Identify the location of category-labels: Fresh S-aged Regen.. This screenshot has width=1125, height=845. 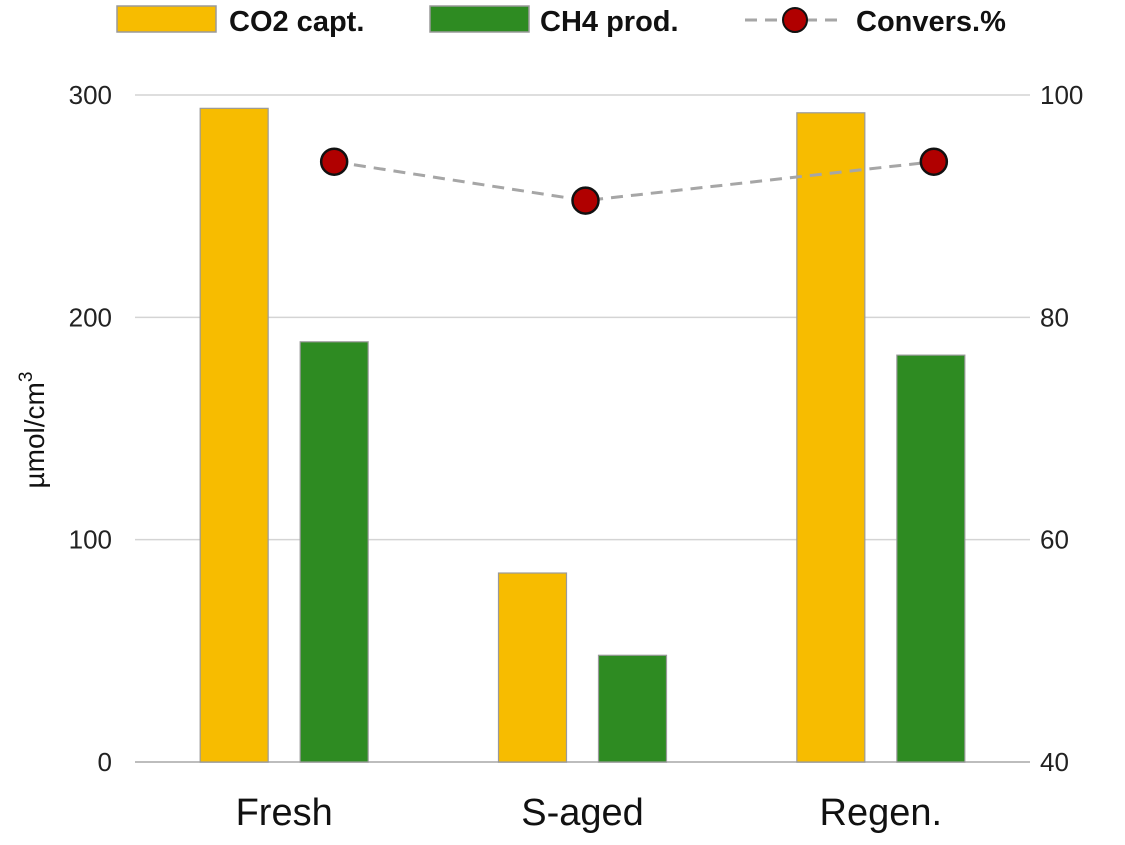
(589, 813).